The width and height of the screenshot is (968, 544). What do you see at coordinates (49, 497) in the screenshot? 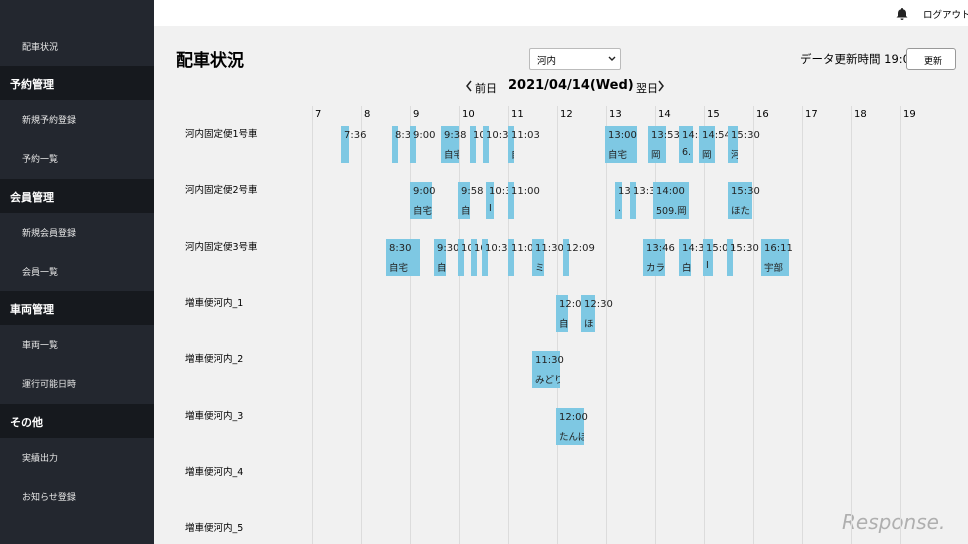
I see `nav-item: お知らせ登録` at bounding box center [49, 497].